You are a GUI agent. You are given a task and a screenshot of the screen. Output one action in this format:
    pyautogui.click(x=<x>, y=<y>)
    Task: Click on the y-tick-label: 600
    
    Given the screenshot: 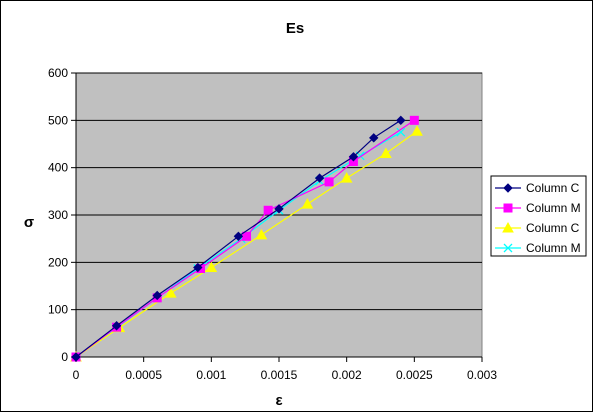 What is the action you would take?
    pyautogui.click(x=58, y=73)
    